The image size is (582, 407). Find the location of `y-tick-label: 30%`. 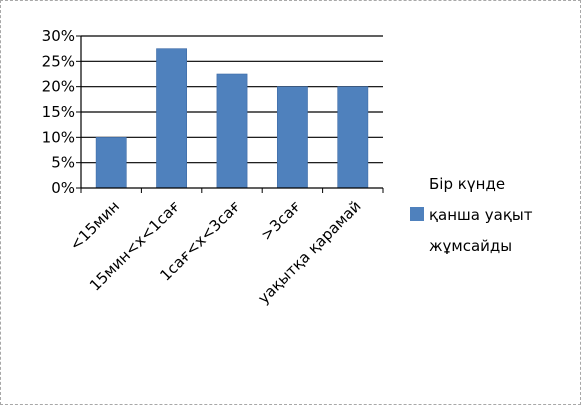

y-tick-label: 30% is located at coordinates (58, 36).